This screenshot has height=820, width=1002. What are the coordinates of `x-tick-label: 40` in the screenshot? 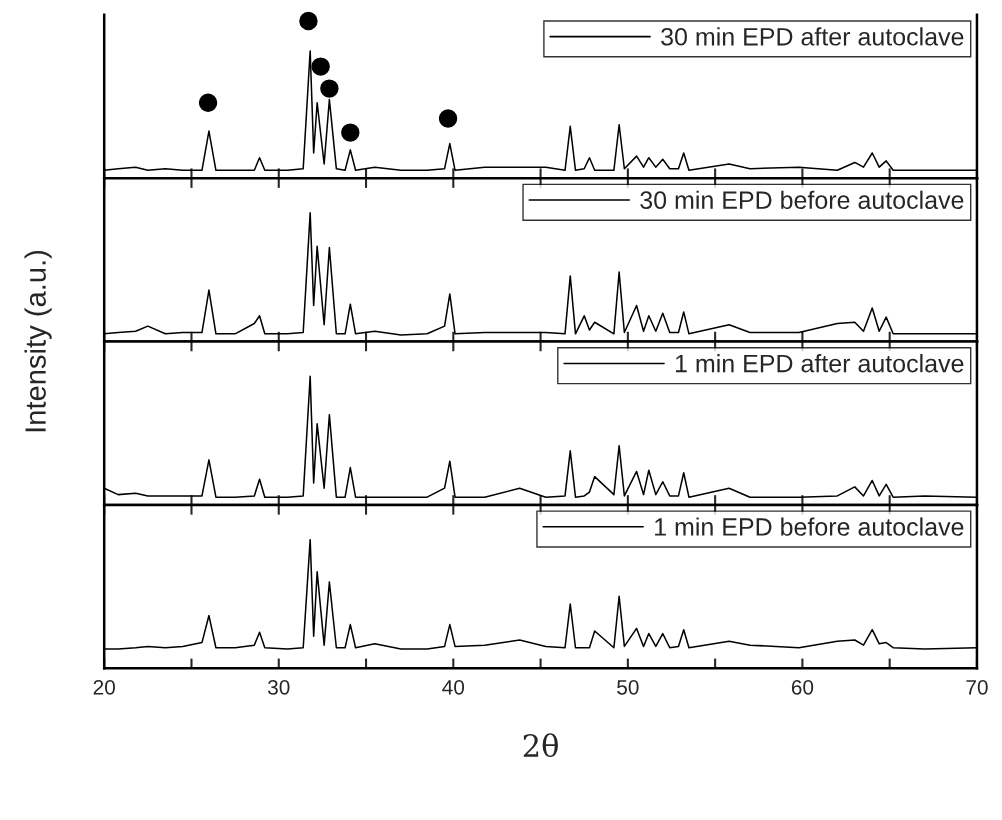 It's located at (453, 687).